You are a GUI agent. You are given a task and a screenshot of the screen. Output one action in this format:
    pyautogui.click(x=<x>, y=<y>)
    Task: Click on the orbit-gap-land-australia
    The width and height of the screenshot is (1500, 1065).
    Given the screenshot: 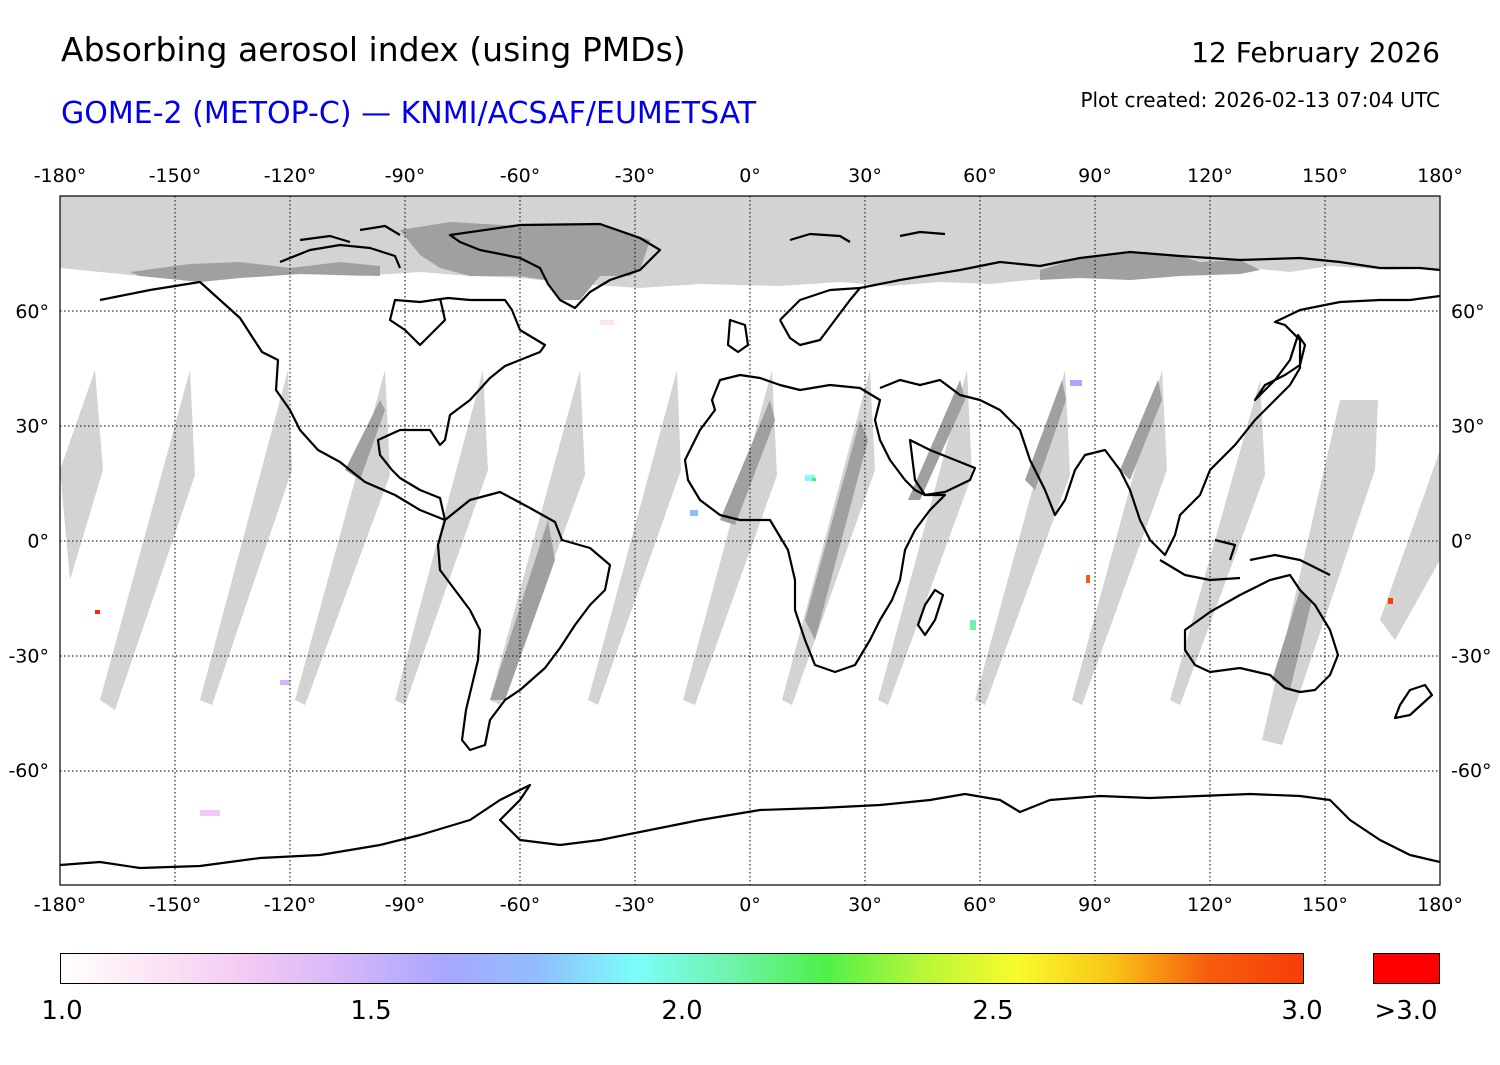 What is the action you would take?
    pyautogui.click(x=1292, y=640)
    